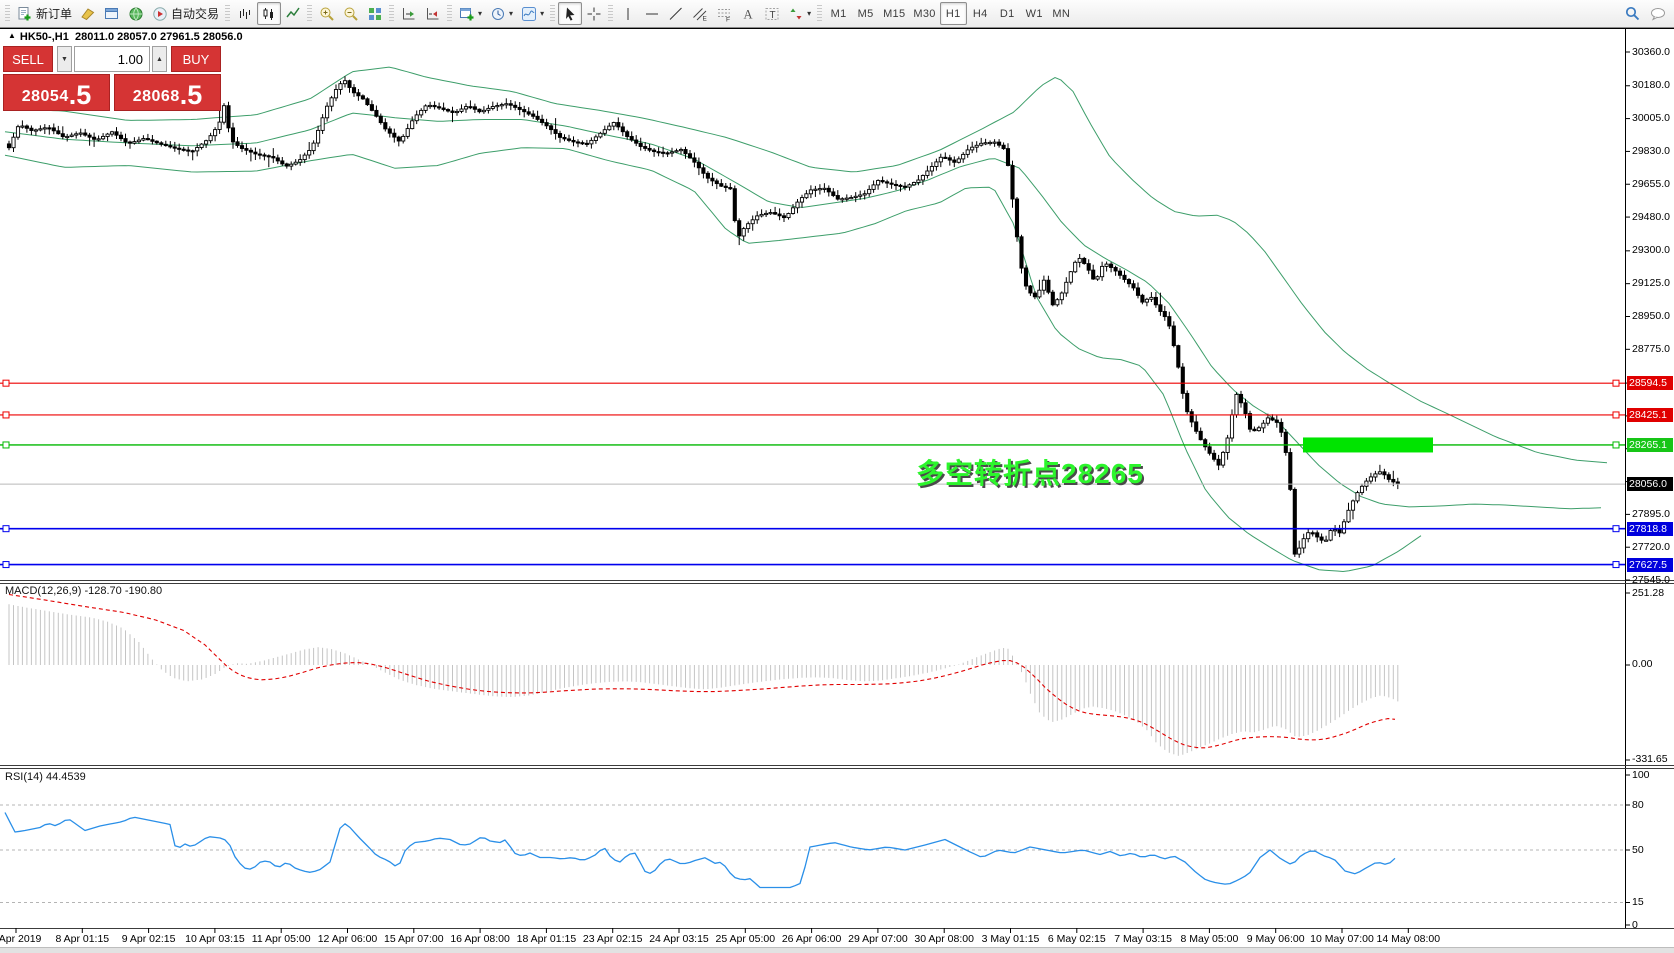  I want to click on svg-text: E, so click(705, 18).